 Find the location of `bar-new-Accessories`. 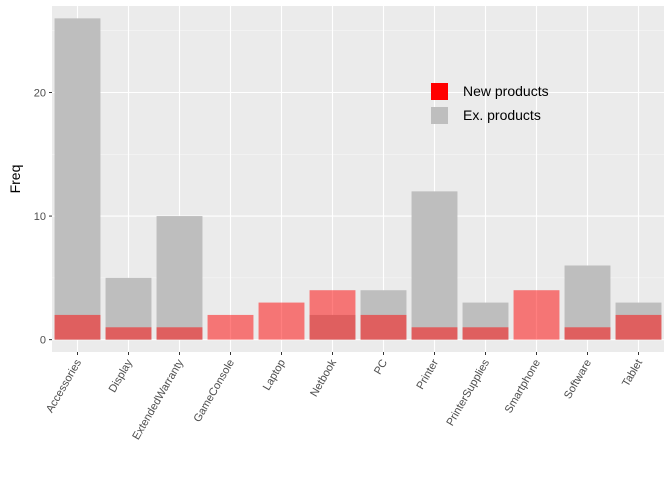

bar-new-Accessories is located at coordinates (77, 327).